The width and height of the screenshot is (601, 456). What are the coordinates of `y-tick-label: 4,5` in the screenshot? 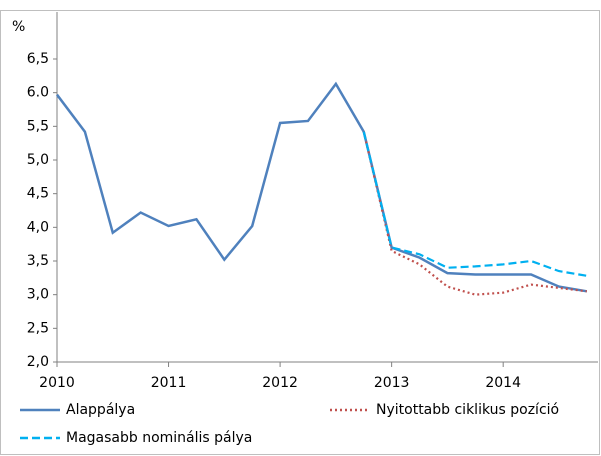 It's located at (38, 194).